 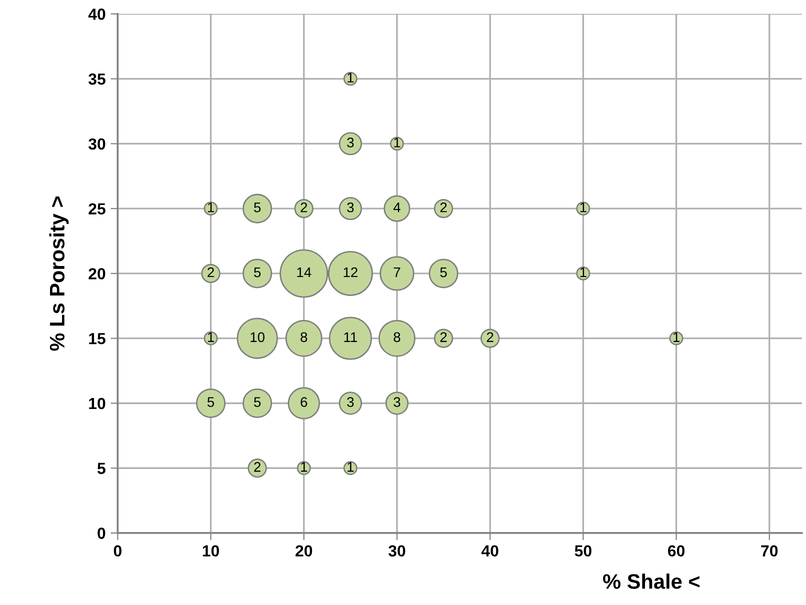 I want to click on x-tick-label: 60, so click(x=676, y=551).